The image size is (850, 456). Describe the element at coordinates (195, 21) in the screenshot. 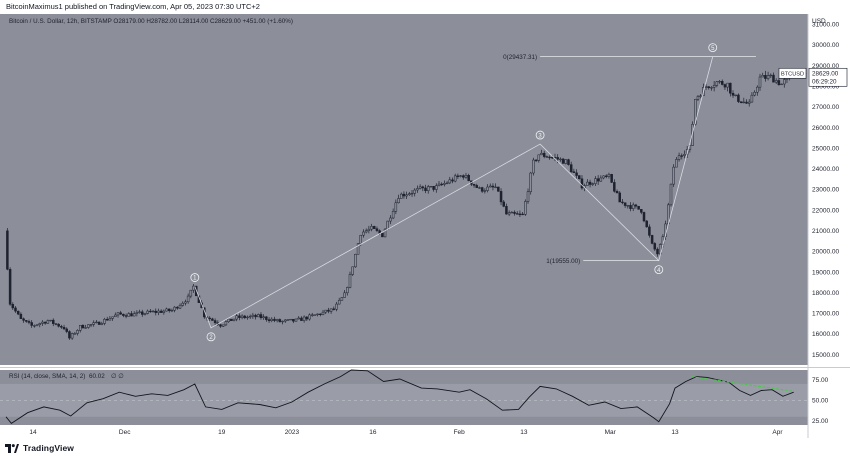

I see `legend-segment: 28114.00` at that location.